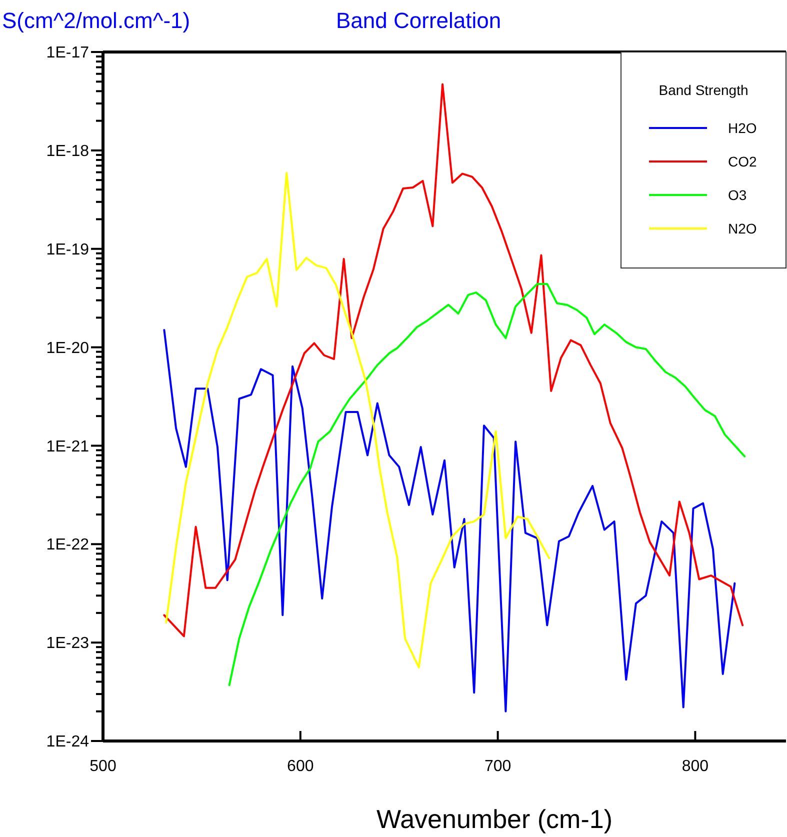 Image resolution: width=787 pixels, height=837 pixels. Describe the element at coordinates (742, 228) in the screenshot. I see `legend-label: N2O` at that location.